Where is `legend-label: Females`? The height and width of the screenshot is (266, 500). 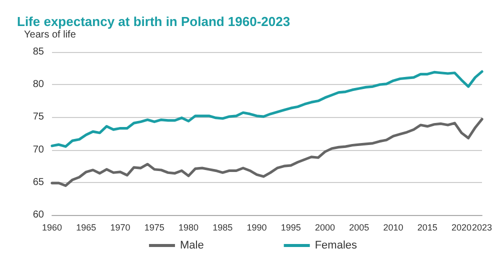
legend-label: Females is located at coordinates (336, 246).